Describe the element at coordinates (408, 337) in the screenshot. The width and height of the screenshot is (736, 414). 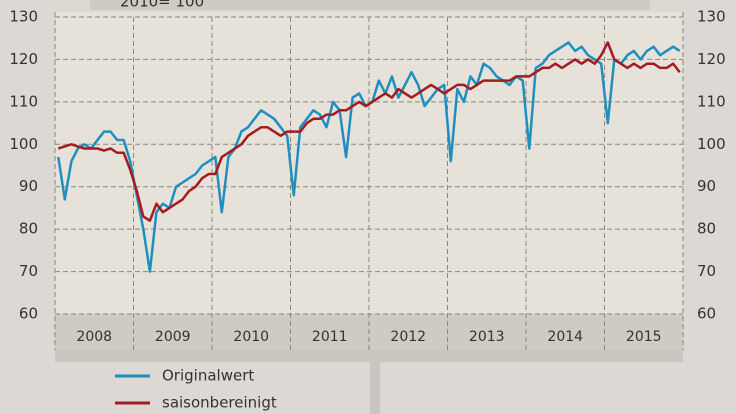
I see `x-tick-label: 2012` at that location.